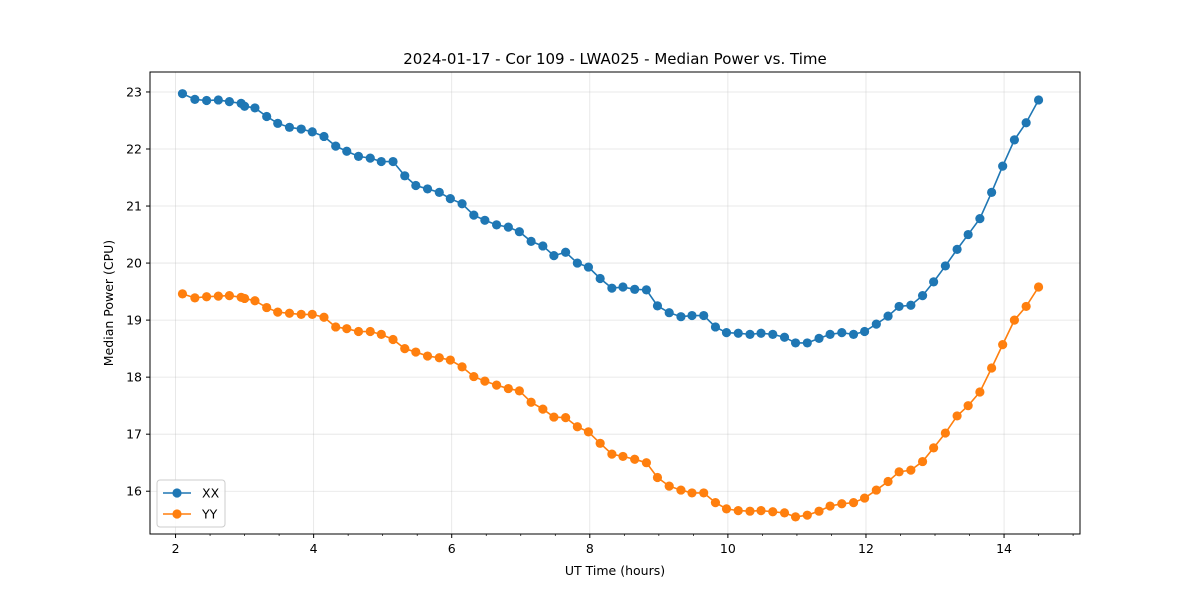 The image size is (1200, 600). What do you see at coordinates (209, 514) in the screenshot?
I see `legend-label: YY` at bounding box center [209, 514].